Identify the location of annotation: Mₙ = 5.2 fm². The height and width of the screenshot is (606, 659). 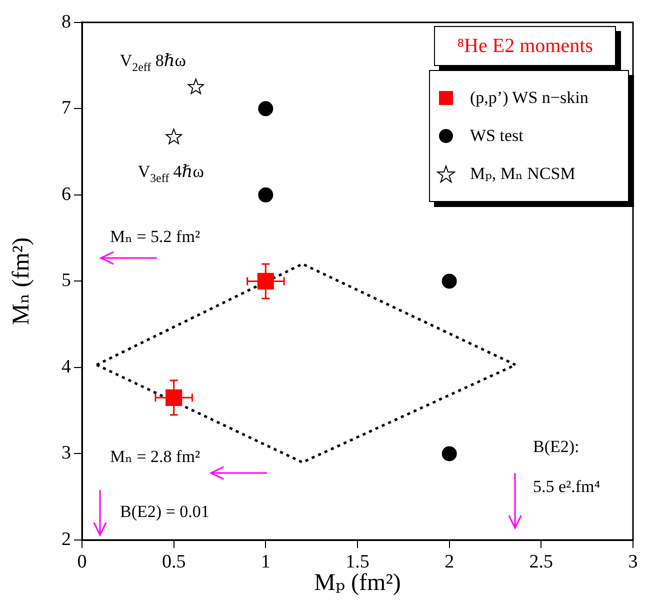
(155, 236).